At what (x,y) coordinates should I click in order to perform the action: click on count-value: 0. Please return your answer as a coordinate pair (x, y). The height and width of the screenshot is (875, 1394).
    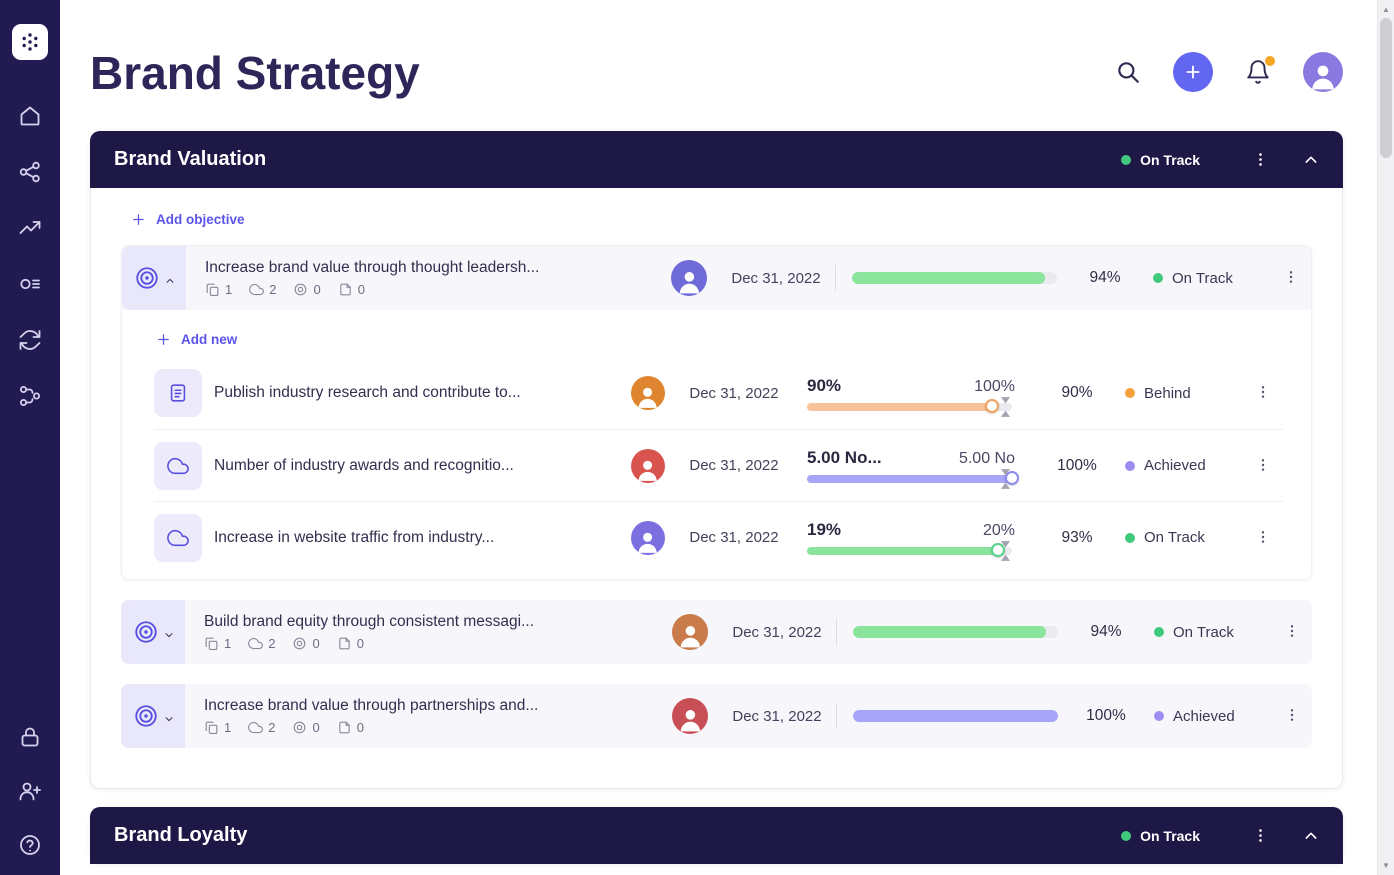
    Looking at the image, I should click on (360, 728).